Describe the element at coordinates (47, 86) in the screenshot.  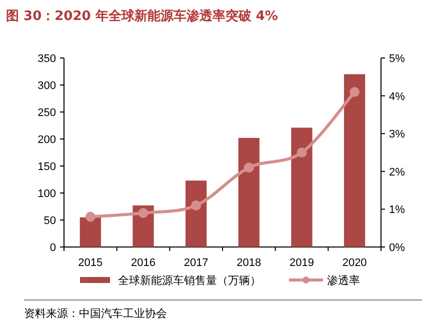
I see `y-tick-label: 300` at that location.